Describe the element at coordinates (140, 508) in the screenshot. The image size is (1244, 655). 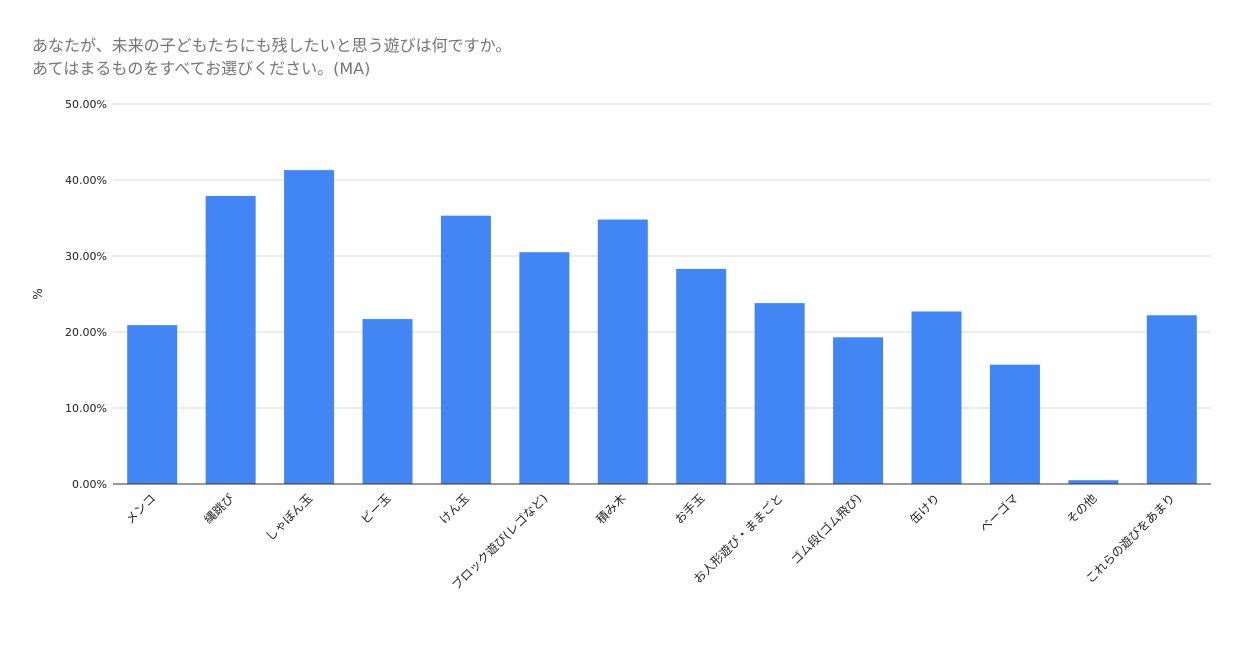
I see `x-category-label: メンコ` at that location.